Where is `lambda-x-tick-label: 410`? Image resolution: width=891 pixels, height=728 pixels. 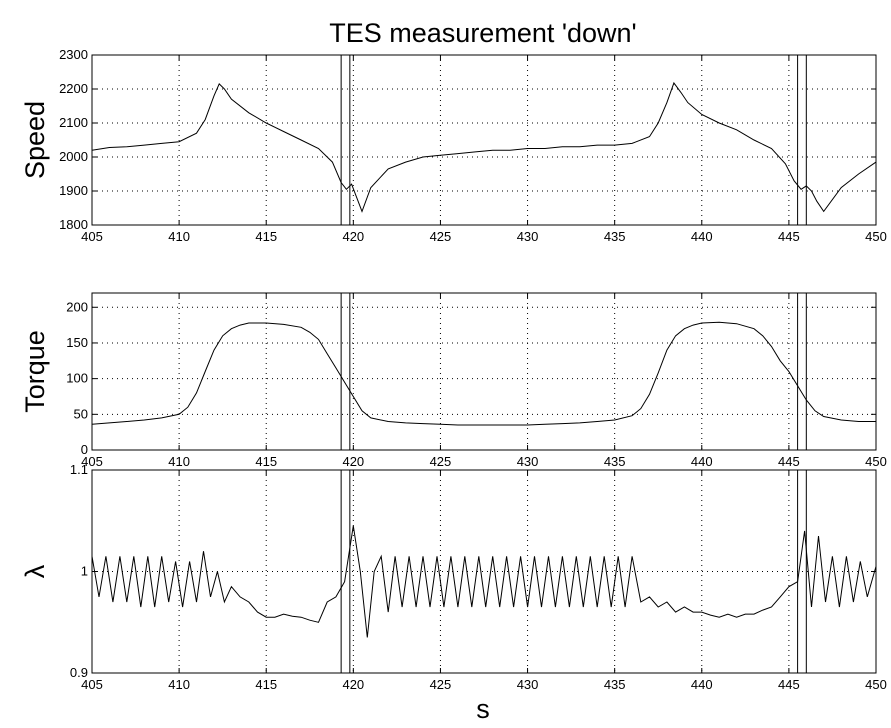
lambda-x-tick-label: 410 is located at coordinates (179, 684).